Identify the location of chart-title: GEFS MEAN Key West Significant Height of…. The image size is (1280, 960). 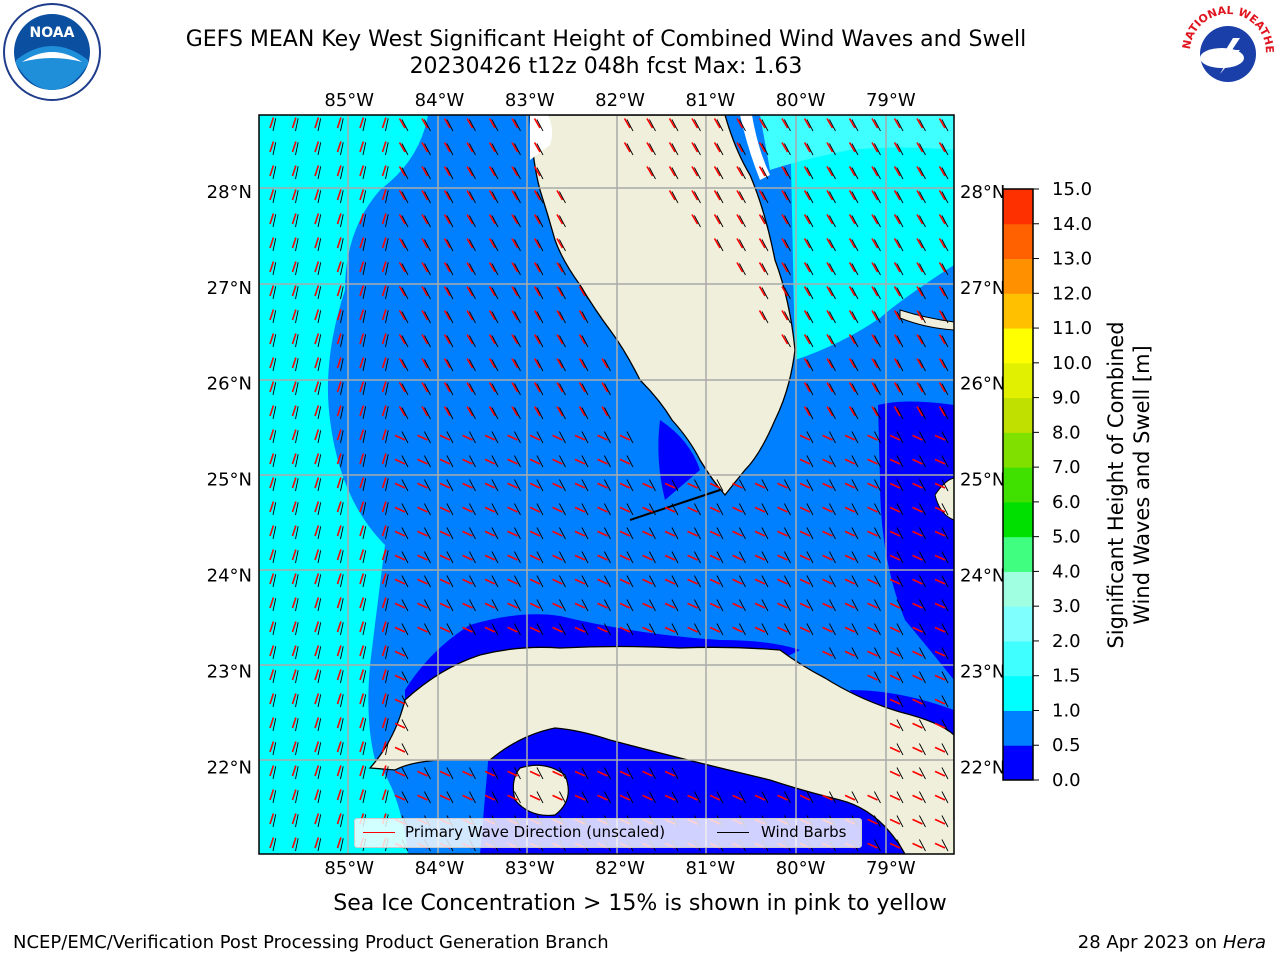
(606, 39).